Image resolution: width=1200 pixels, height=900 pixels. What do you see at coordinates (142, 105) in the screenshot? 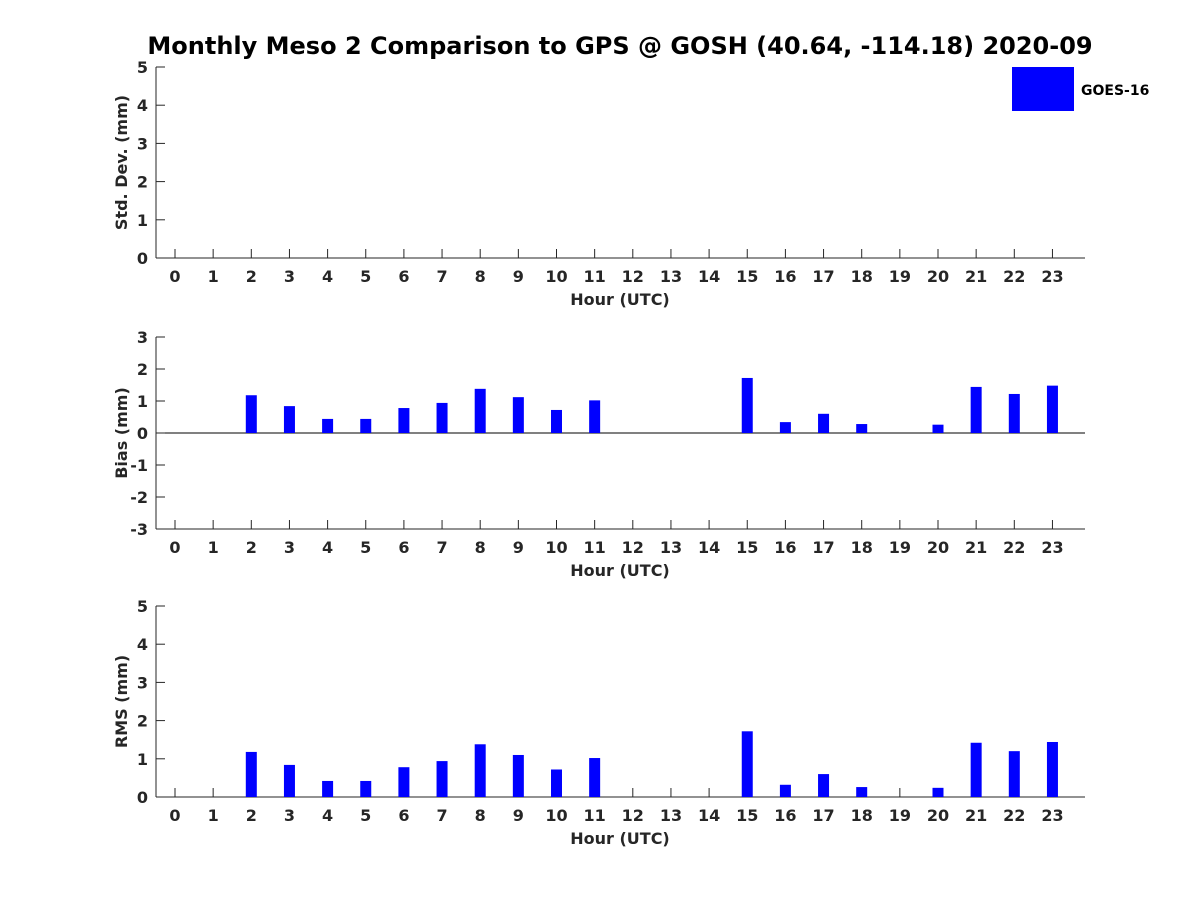
I see `y-tick-label: 4` at bounding box center [142, 105].